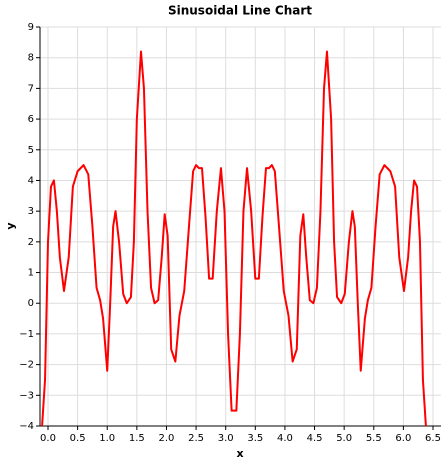 The height and width of the screenshot is (464, 447). I want to click on x-tick-label: 1.5, so click(137, 438).